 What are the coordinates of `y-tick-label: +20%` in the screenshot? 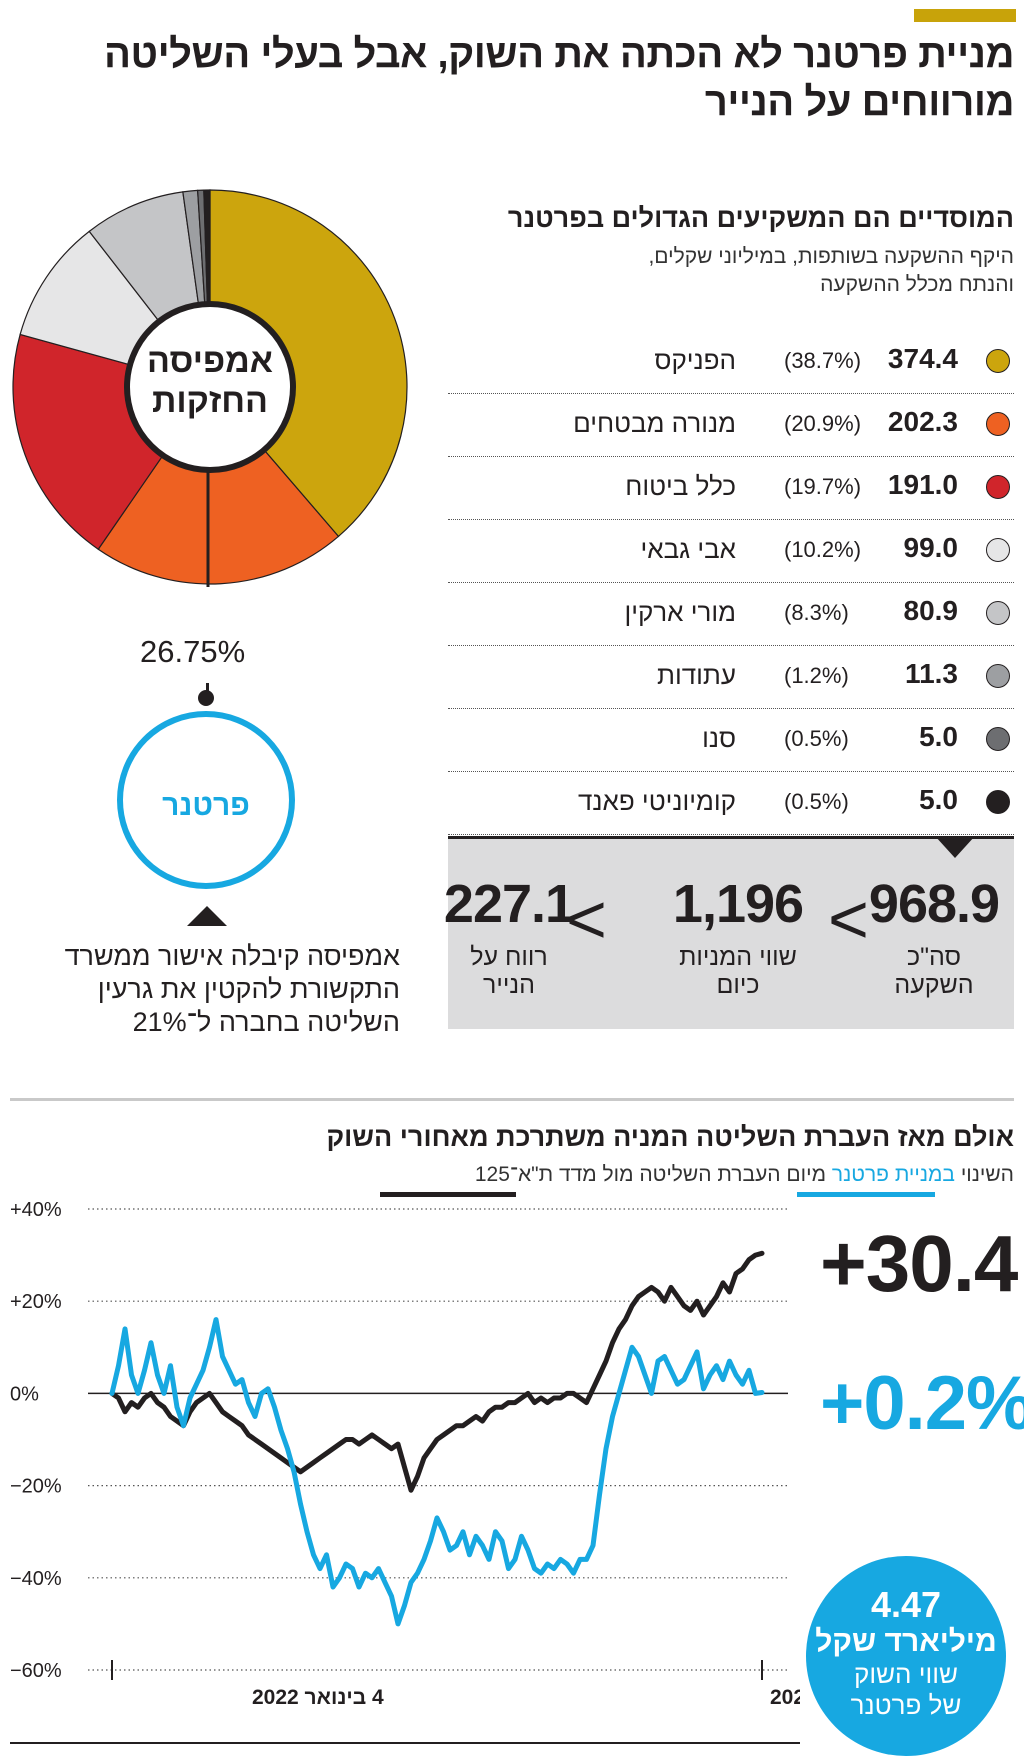 It's located at (36, 1302).